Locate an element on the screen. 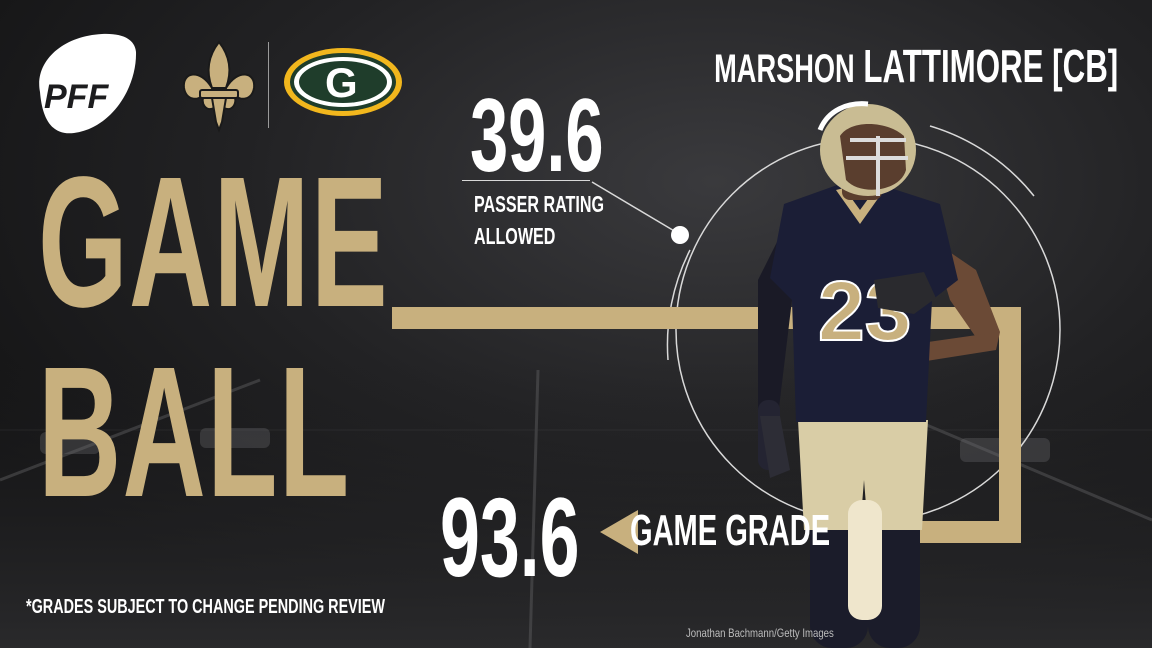 This screenshot has height=648, width=1152. photo-credit: Jonathan Bachmann/Getty Images is located at coordinates (760, 633).